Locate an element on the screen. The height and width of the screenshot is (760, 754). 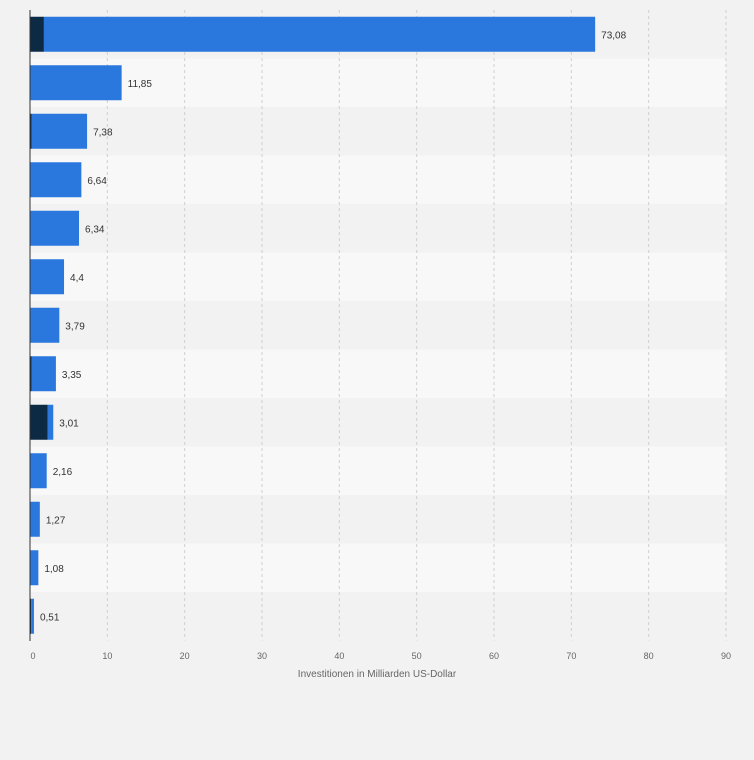
x-tick-label: 10 is located at coordinates (107, 656).